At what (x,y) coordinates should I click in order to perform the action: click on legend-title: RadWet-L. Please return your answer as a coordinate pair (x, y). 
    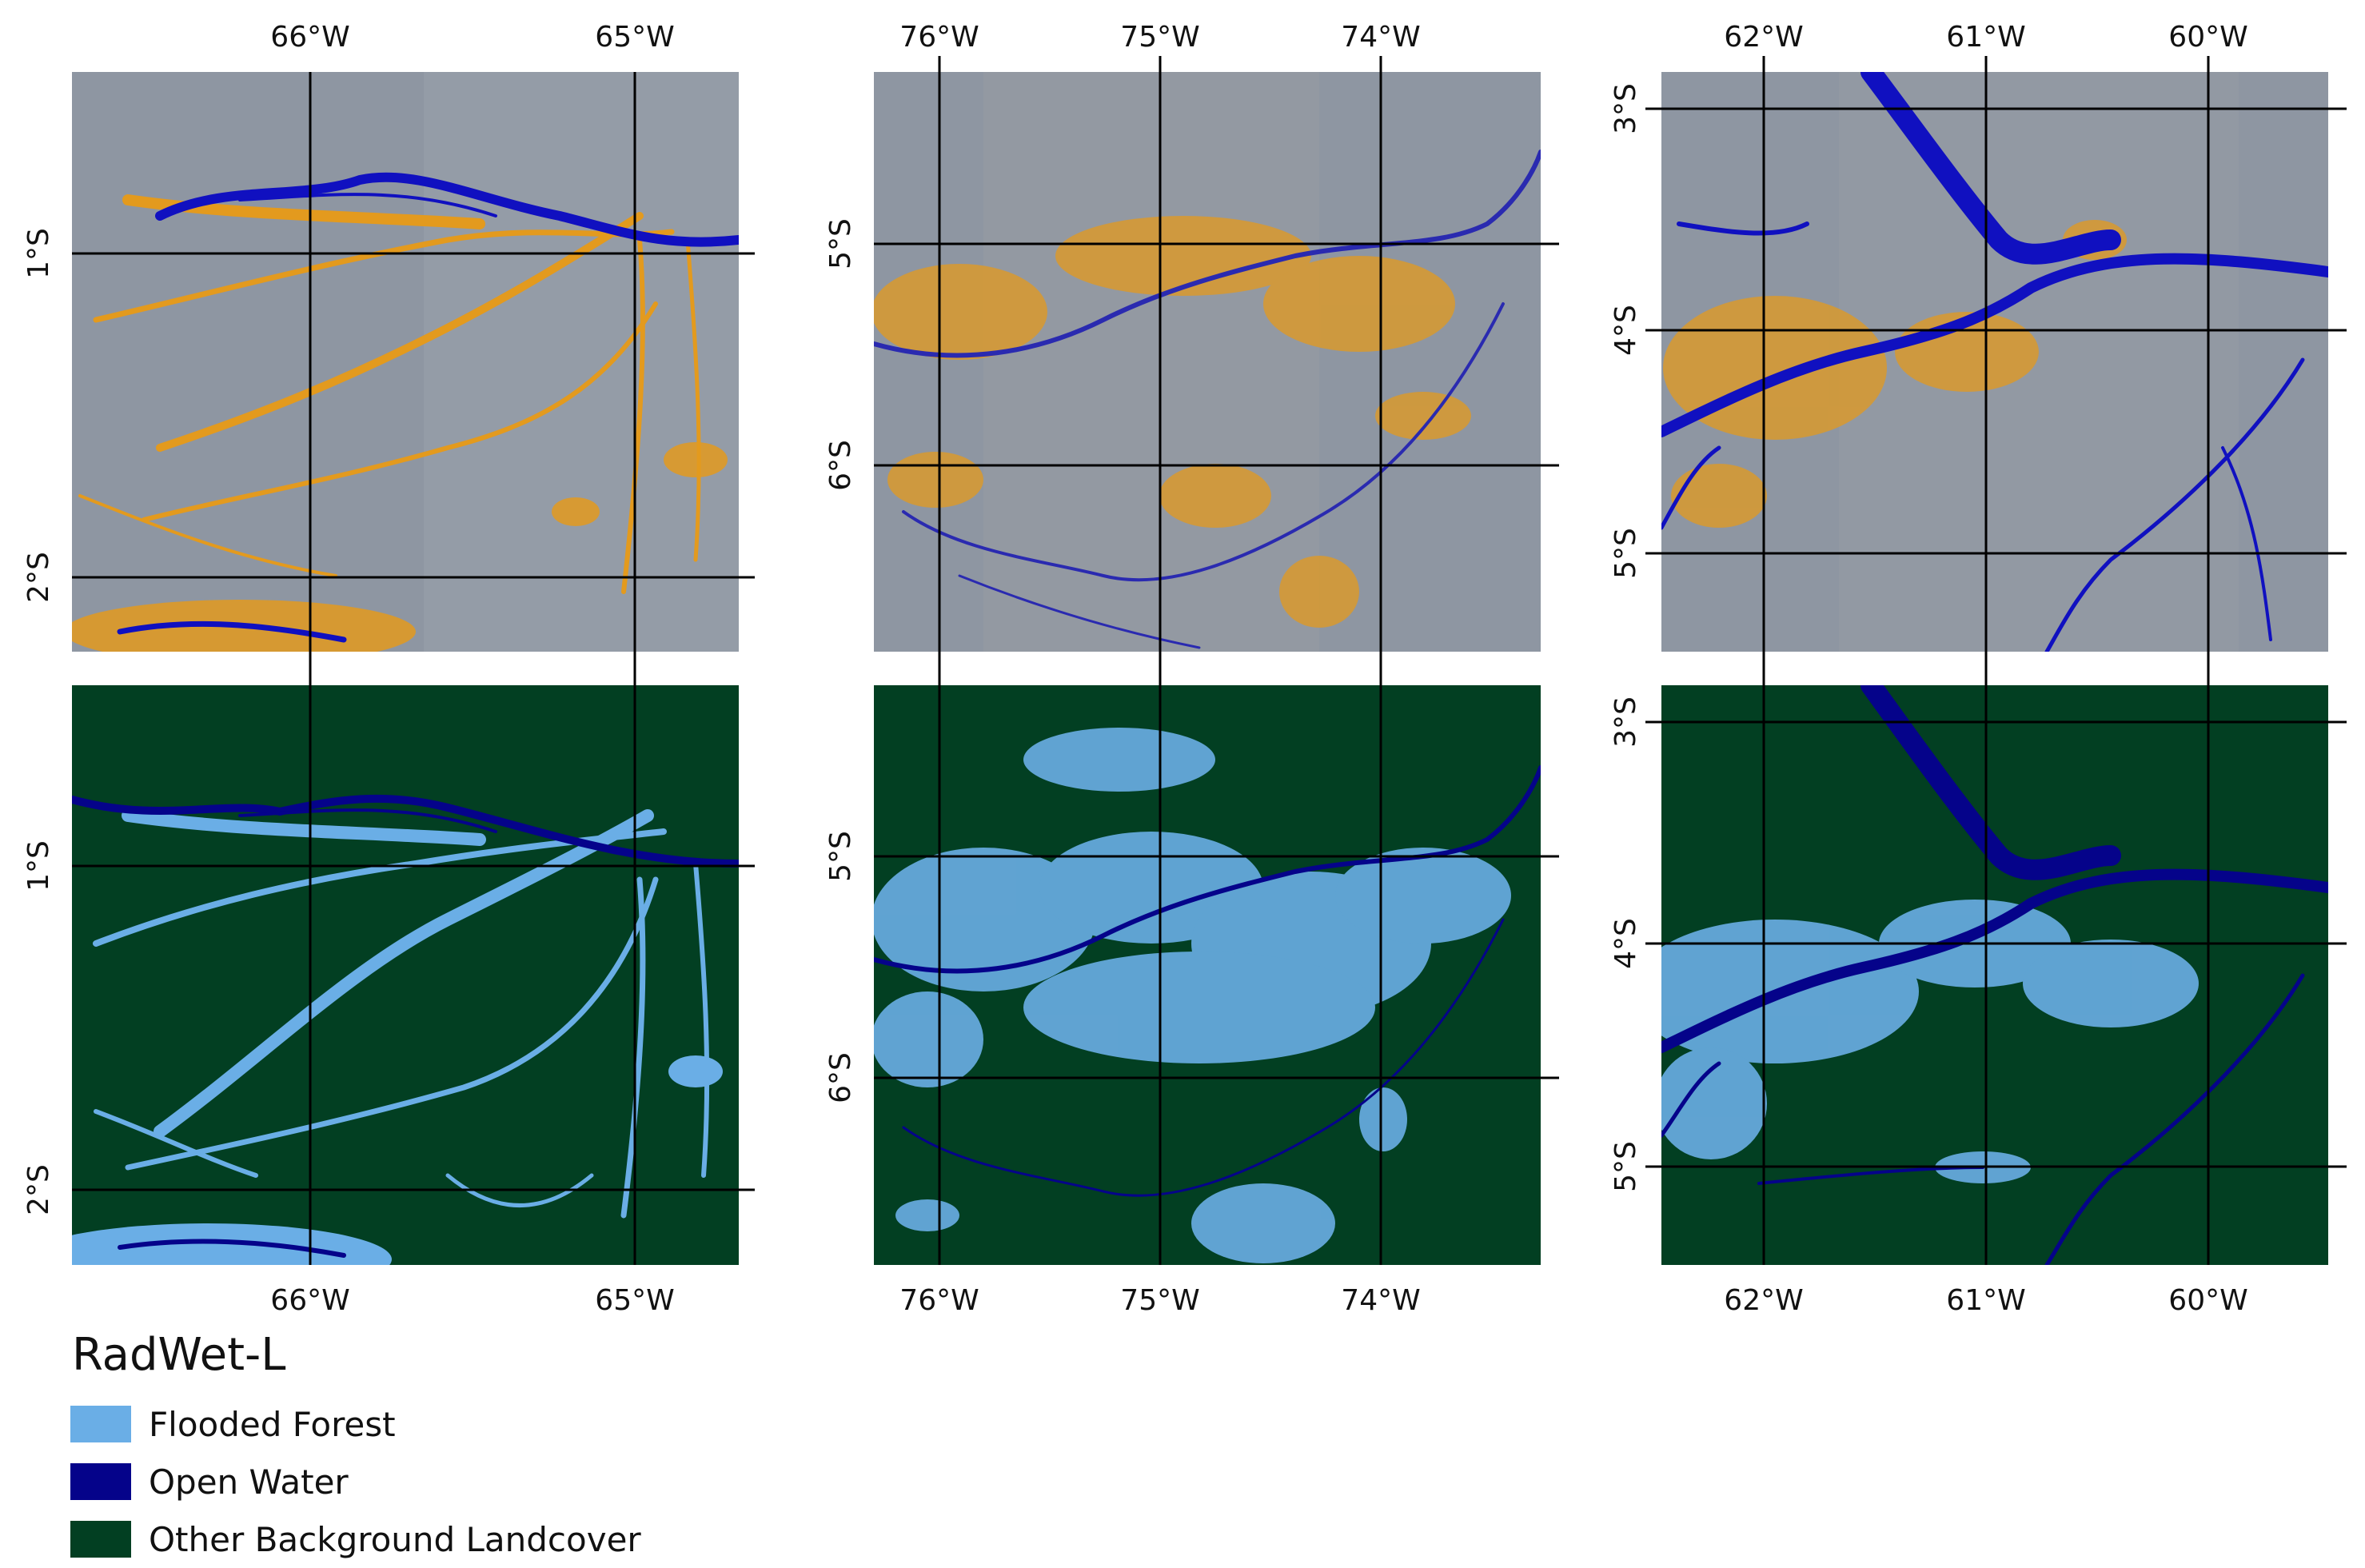
    Looking at the image, I should click on (179, 1355).